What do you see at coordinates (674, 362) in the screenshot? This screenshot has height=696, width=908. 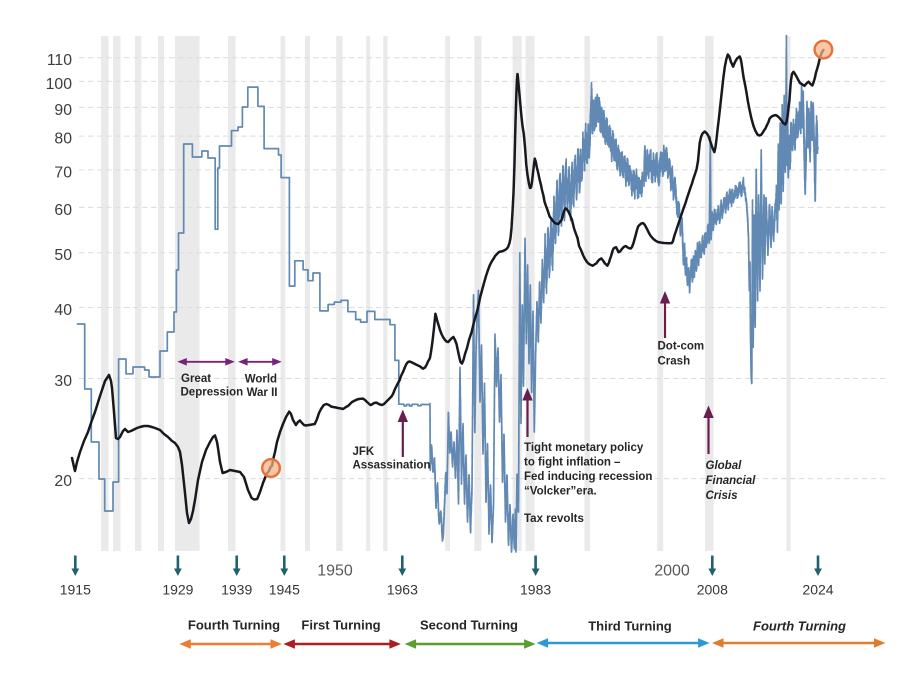 I see `svg-text: Crash` at bounding box center [674, 362].